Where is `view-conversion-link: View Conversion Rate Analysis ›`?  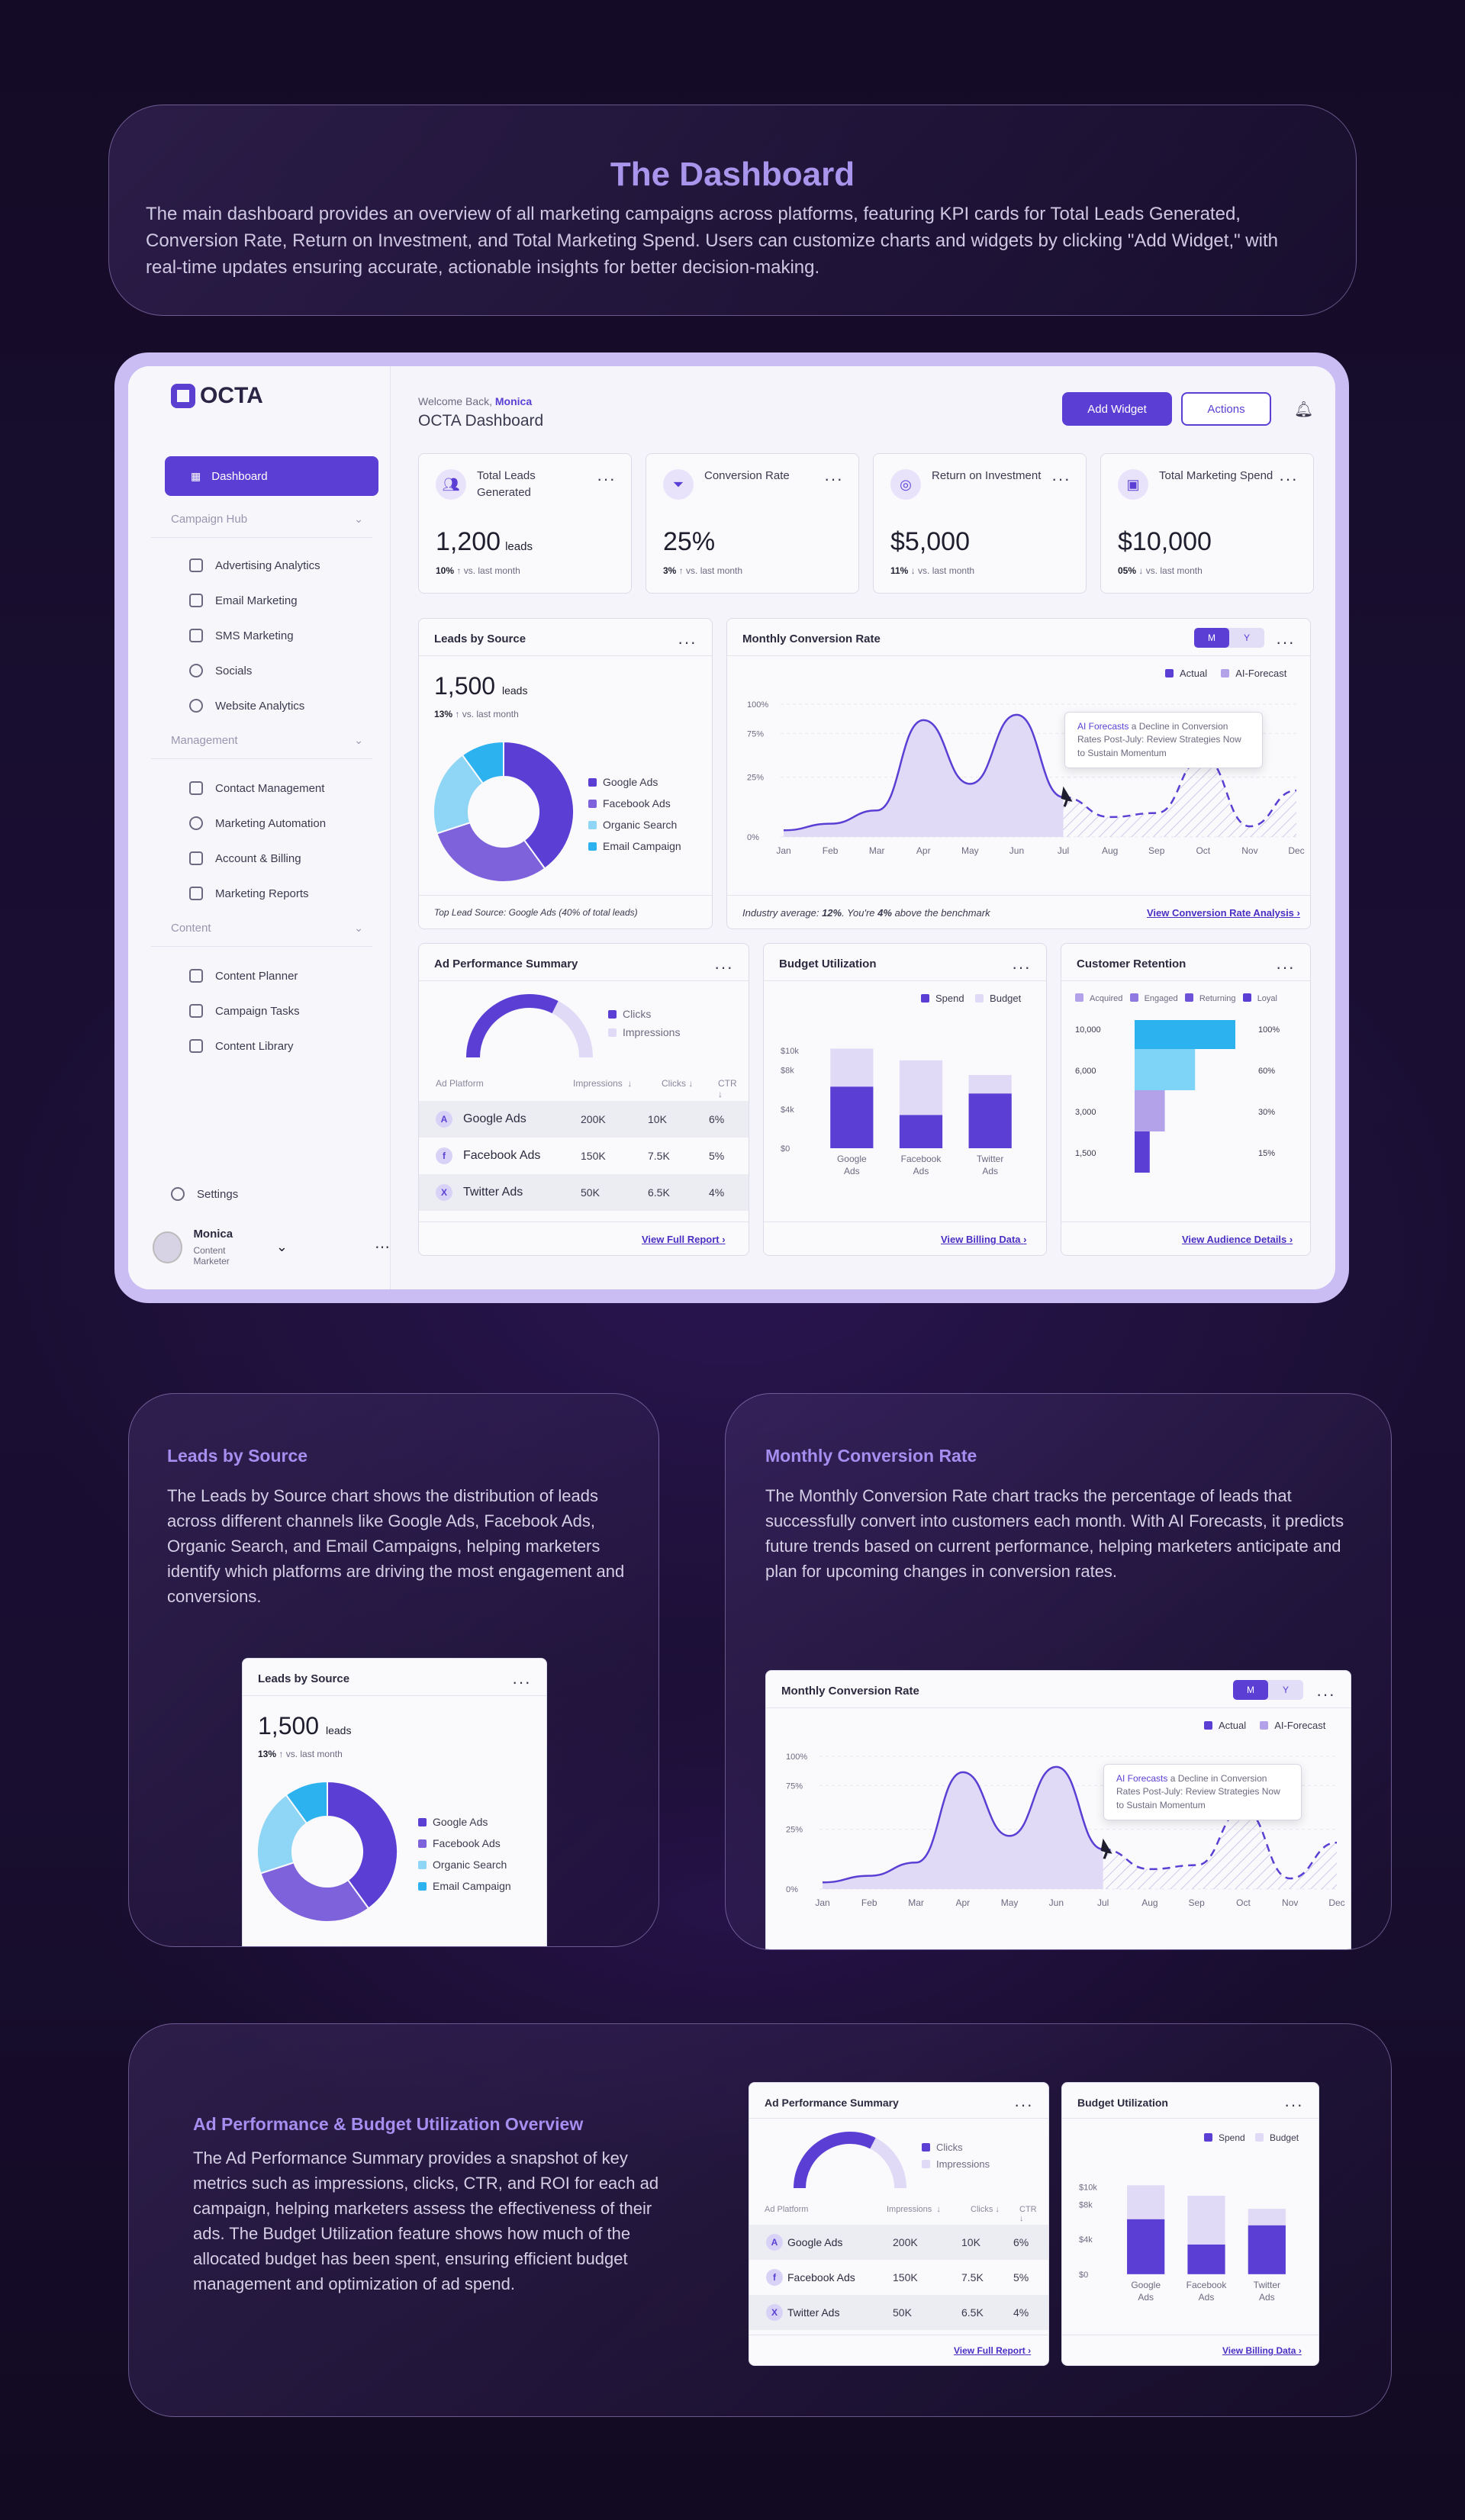 view-conversion-link: View Conversion Rate Analysis › is located at coordinates (1223, 913).